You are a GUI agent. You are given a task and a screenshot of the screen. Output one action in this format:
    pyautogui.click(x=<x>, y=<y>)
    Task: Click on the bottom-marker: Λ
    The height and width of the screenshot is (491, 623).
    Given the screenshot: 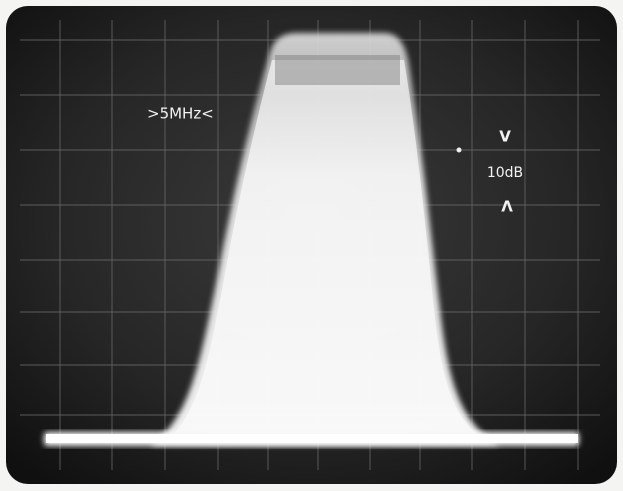 What is the action you would take?
    pyautogui.click(x=507, y=207)
    